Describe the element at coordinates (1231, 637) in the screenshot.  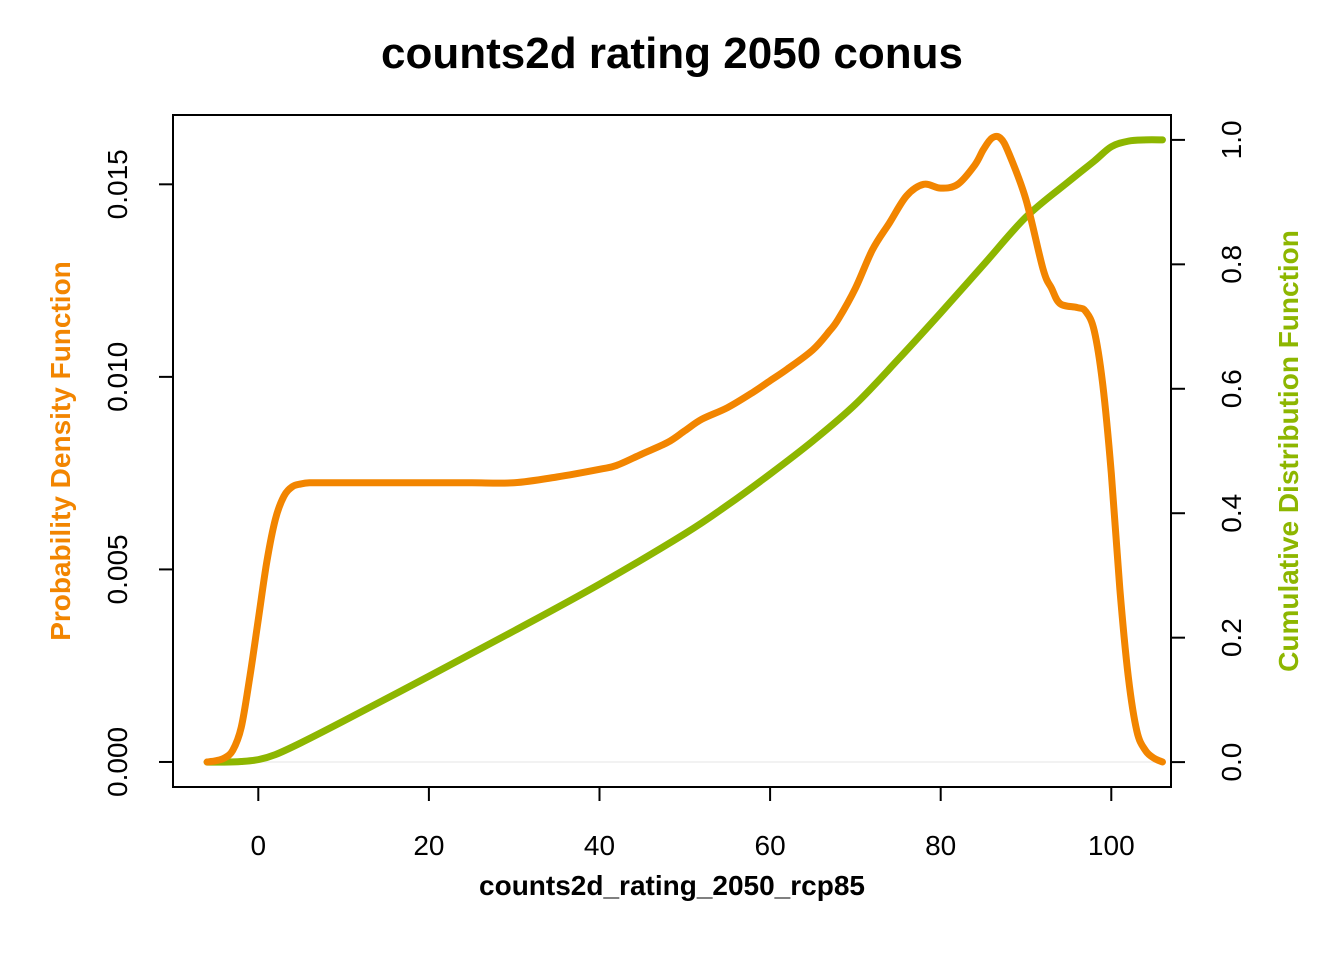
I see `y-right-tick-label: 0.2` at that location.